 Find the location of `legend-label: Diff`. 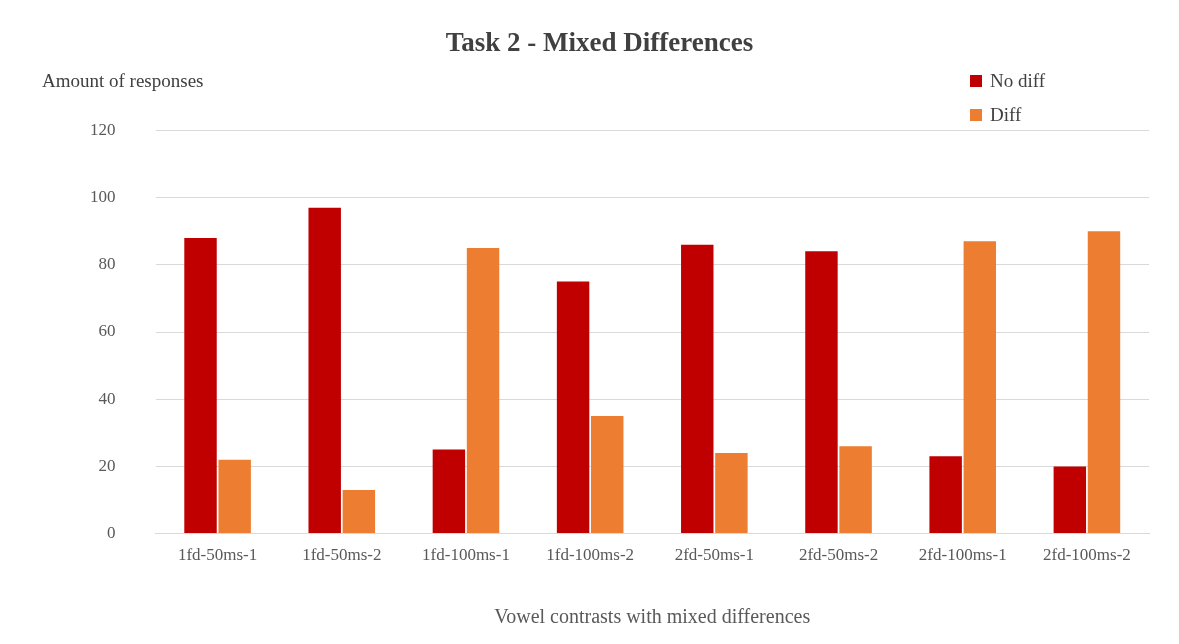

legend-label: Diff is located at coordinates (1006, 115).